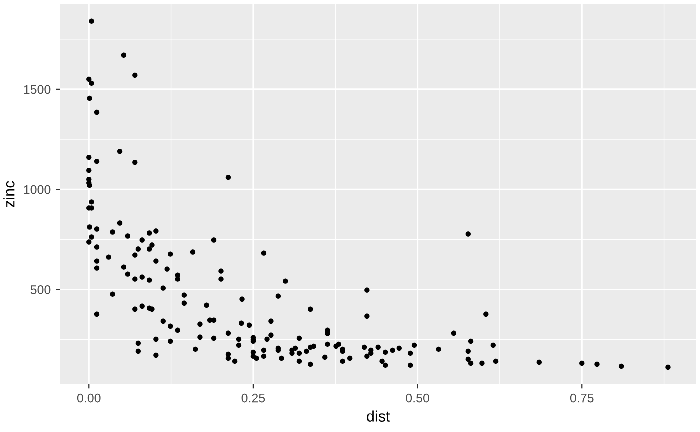  I want to click on y-tick-label: 1000, so click(37, 189).